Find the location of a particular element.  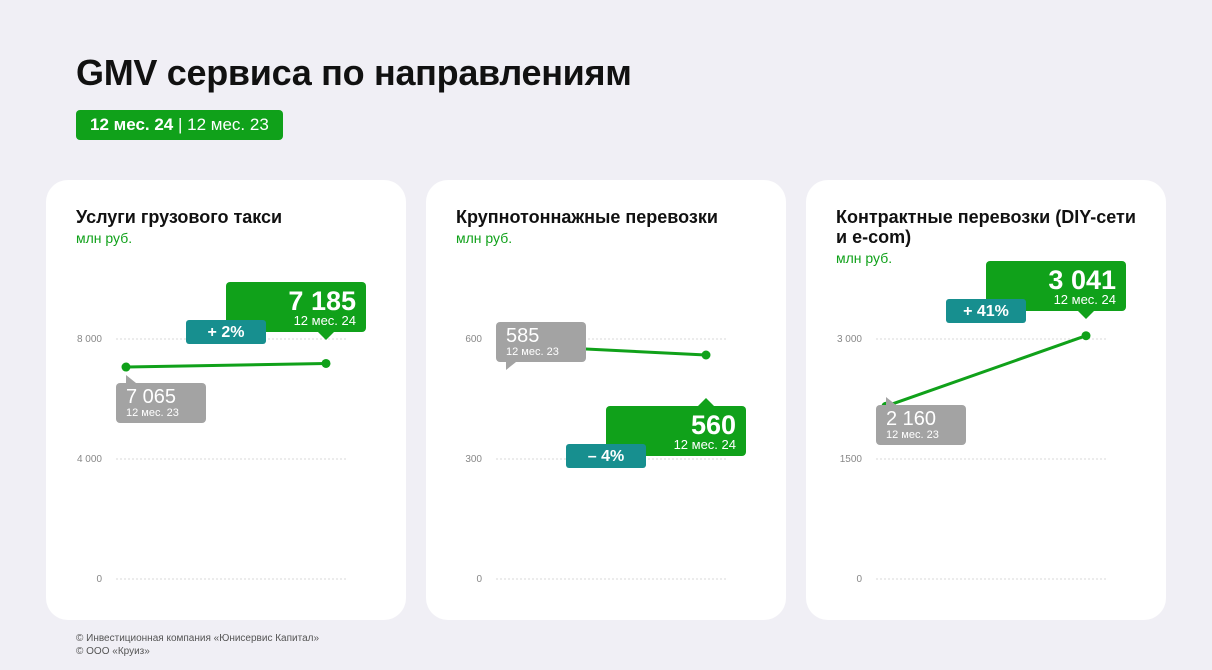

period-badge: 12 мес. 24 | 12 мес. 23 is located at coordinates (179, 125).